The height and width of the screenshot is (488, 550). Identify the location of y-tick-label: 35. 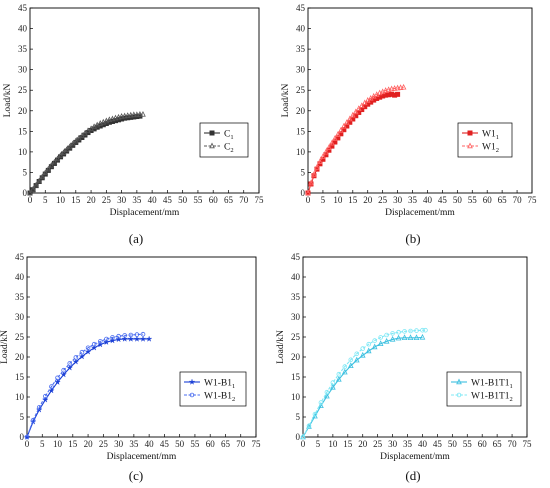
(301, 49).